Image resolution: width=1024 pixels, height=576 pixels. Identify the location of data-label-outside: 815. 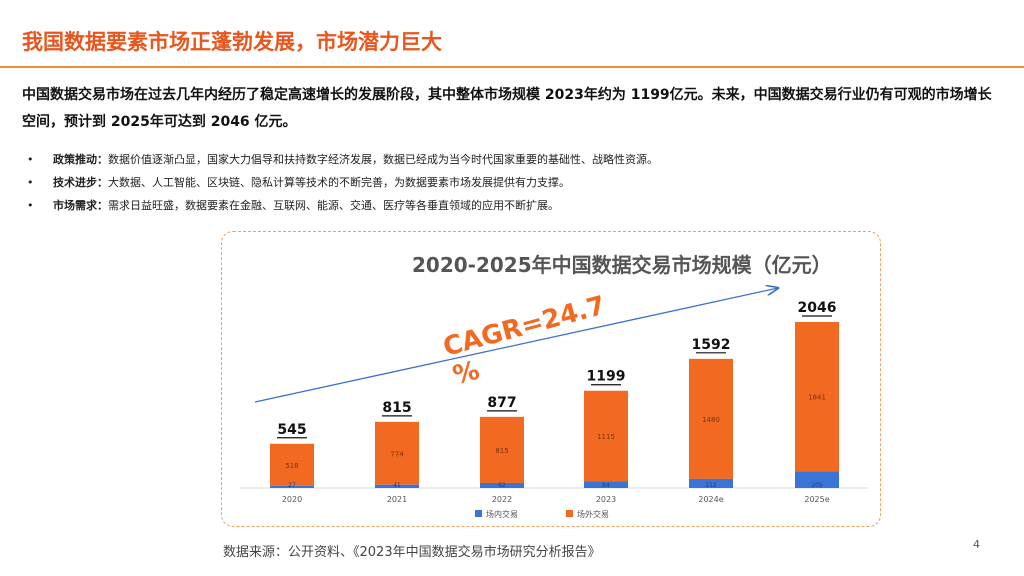
(501, 451).